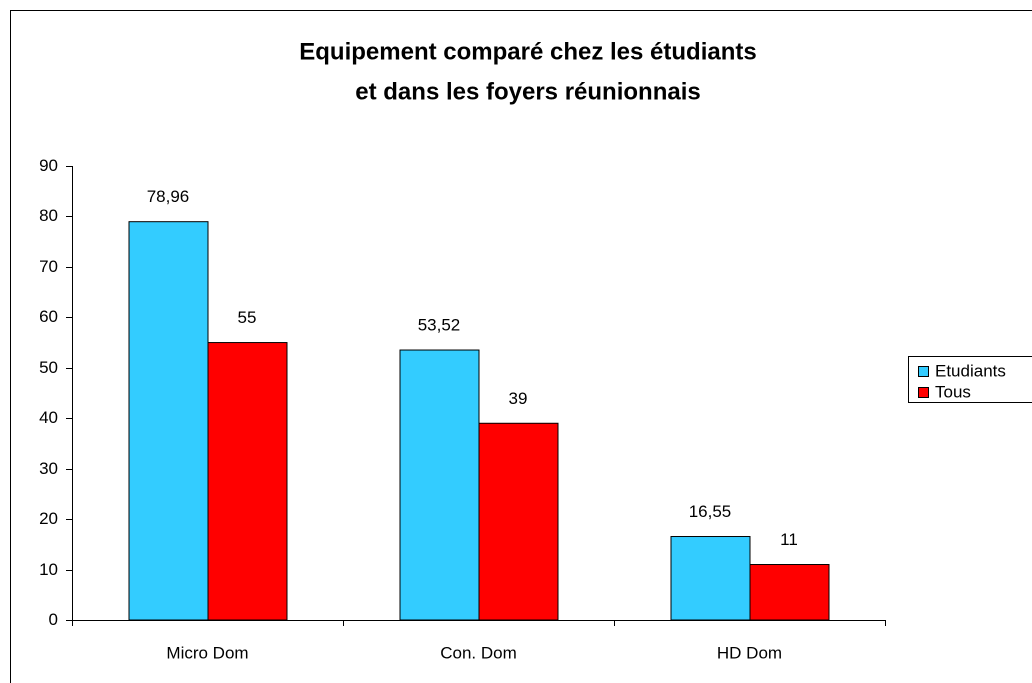 This screenshot has width=1032, height=683. What do you see at coordinates (527, 51) in the screenshot?
I see `chart-title: Equipement comparé chez les étudiants` at bounding box center [527, 51].